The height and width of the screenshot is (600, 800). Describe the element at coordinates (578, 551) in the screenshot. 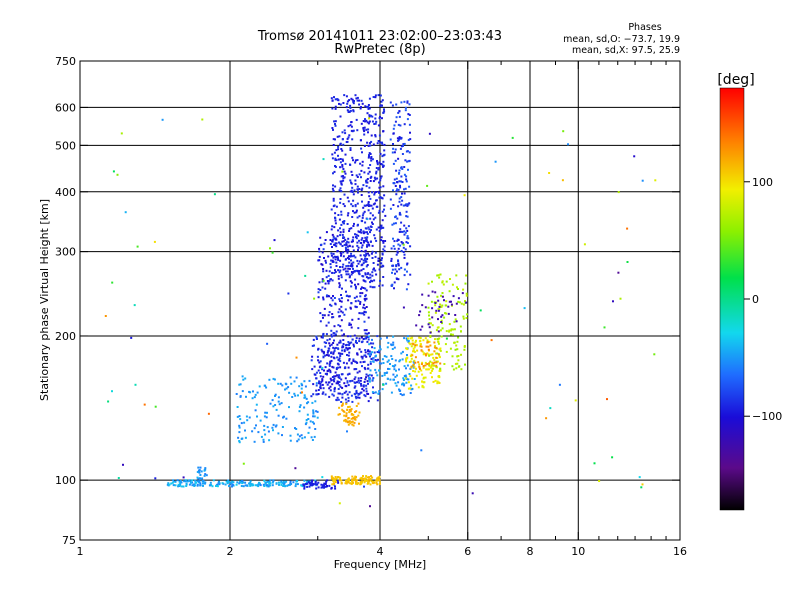

I see `x-tick-label: 10` at that location.